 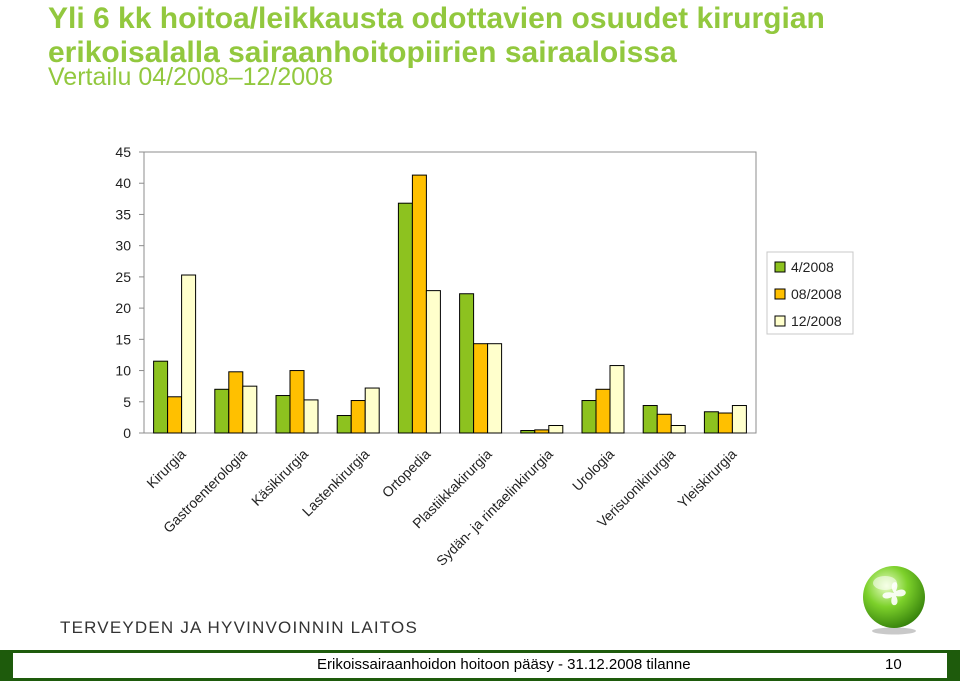 What do you see at coordinates (816, 321) in the screenshot?
I see `legend-label: 12/2008` at bounding box center [816, 321].